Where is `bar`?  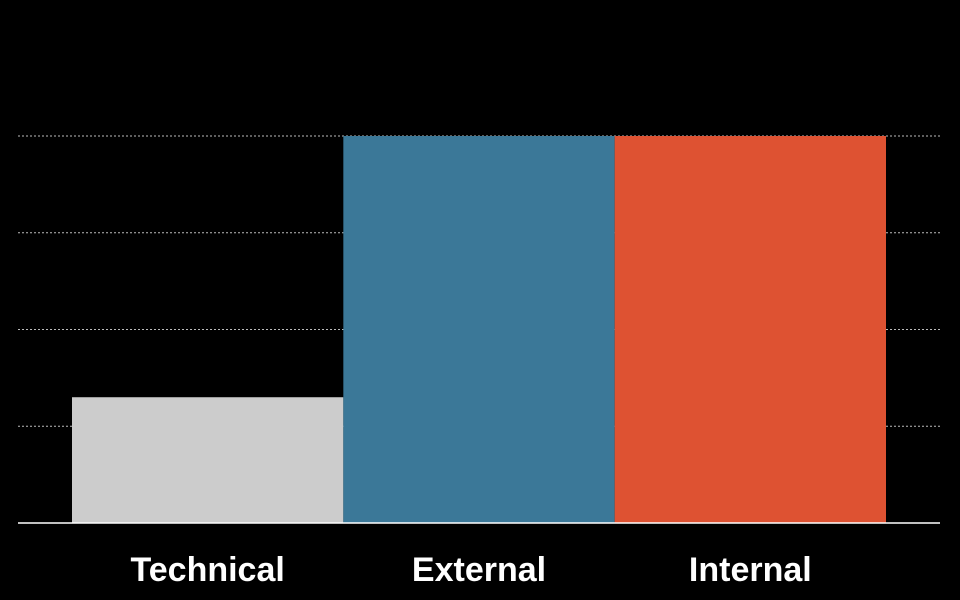 bar is located at coordinates (208, 460).